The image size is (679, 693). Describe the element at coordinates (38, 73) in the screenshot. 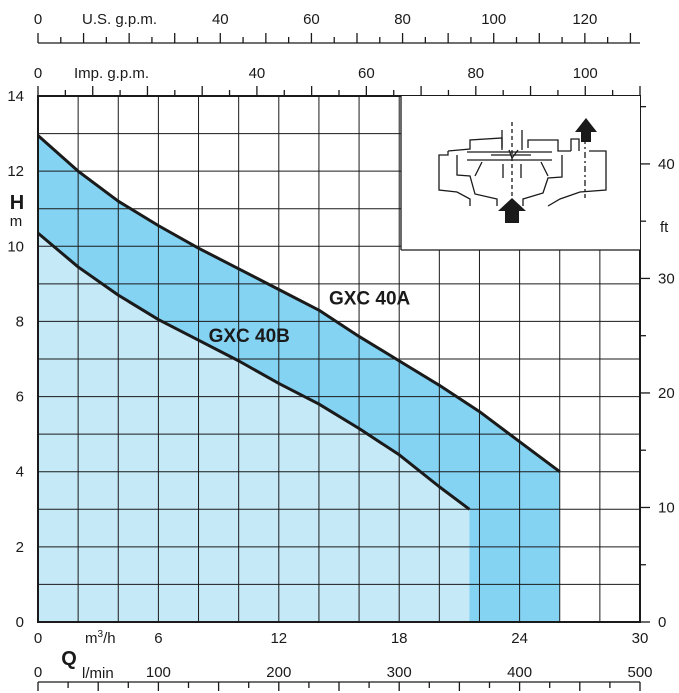

I see `imp-gpm-tick-label: 0` at that location.